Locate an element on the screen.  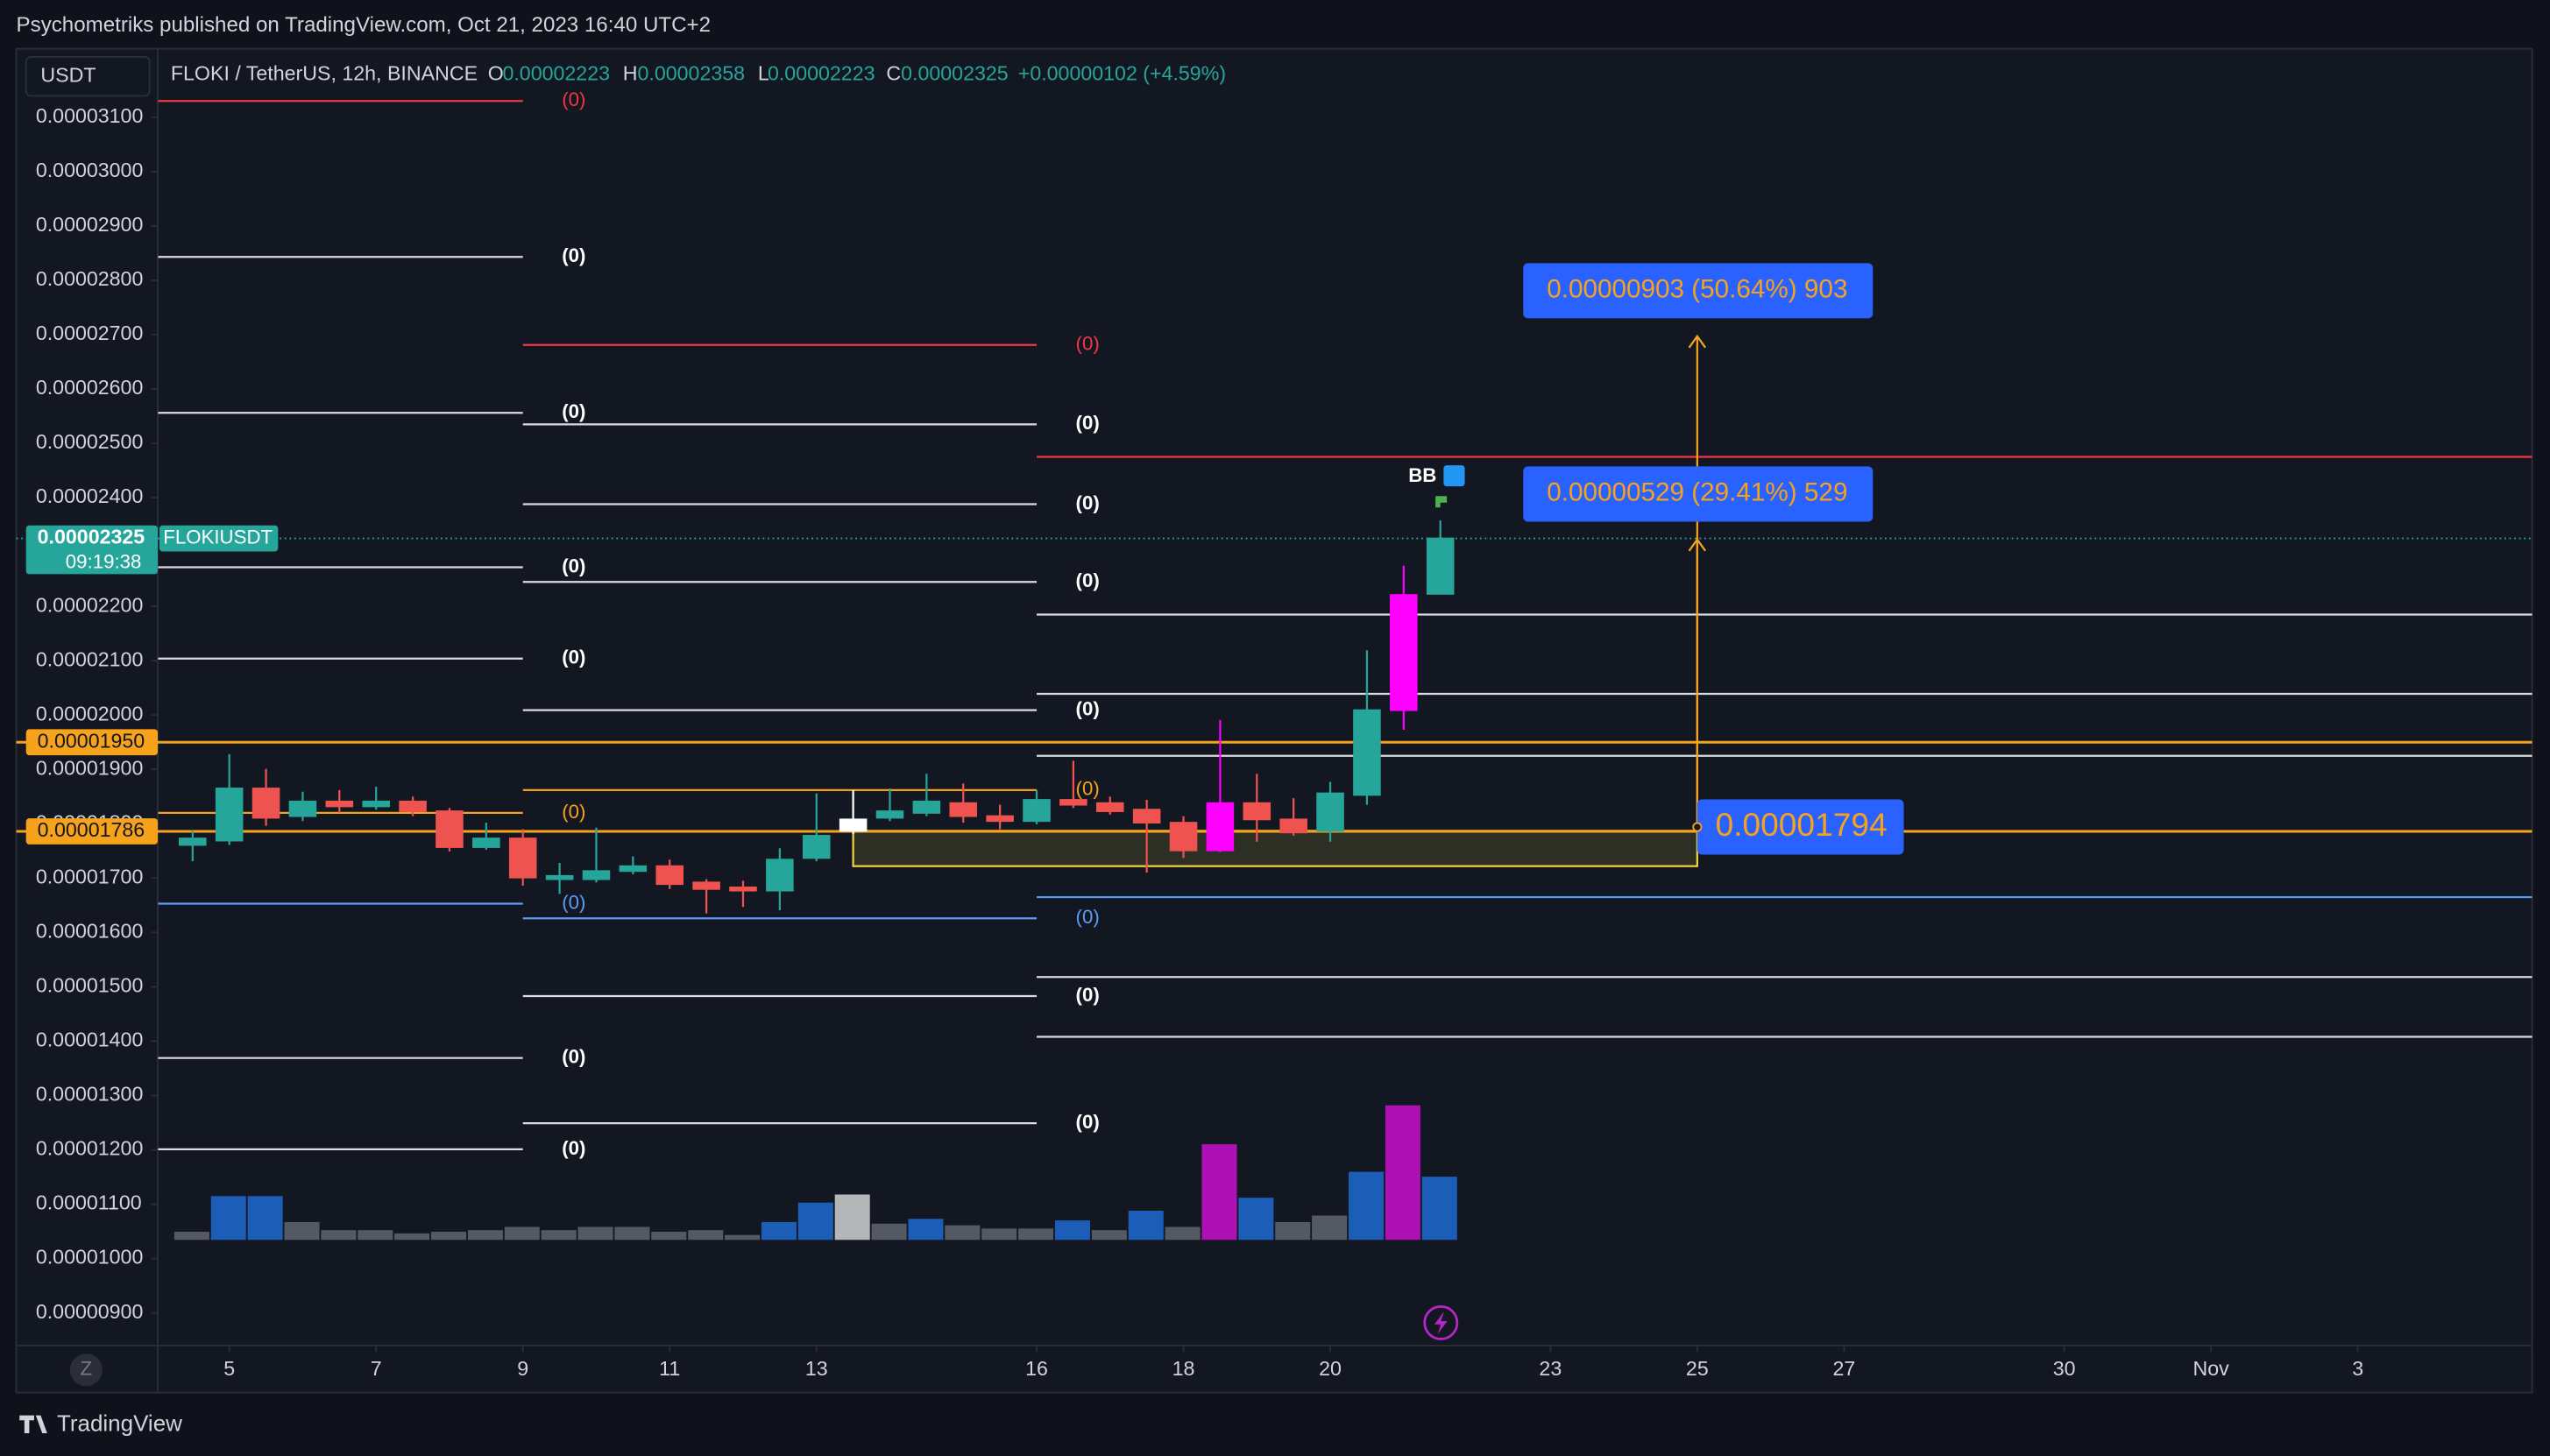
y-tick-label: 0.00001900 is located at coordinates (90, 767).